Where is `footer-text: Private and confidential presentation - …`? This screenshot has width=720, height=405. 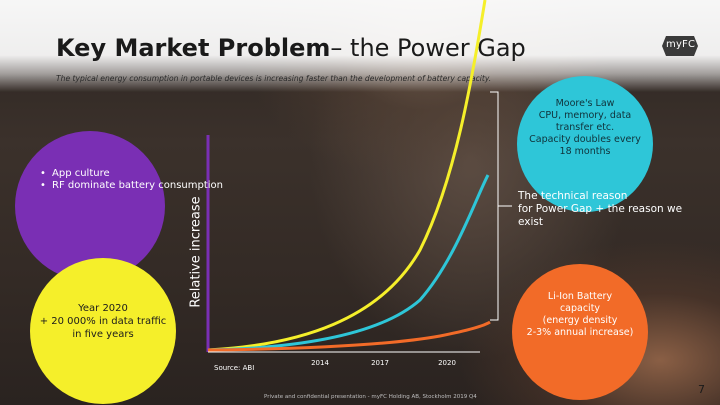 footer-text: Private and confidential presentation - … is located at coordinates (370, 397).